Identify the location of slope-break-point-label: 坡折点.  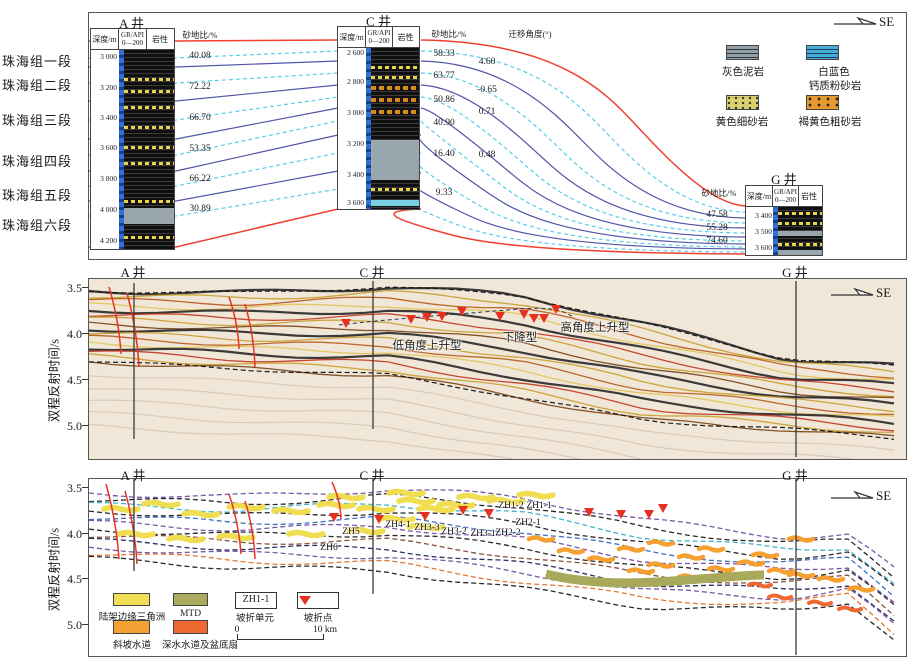
(318, 619).